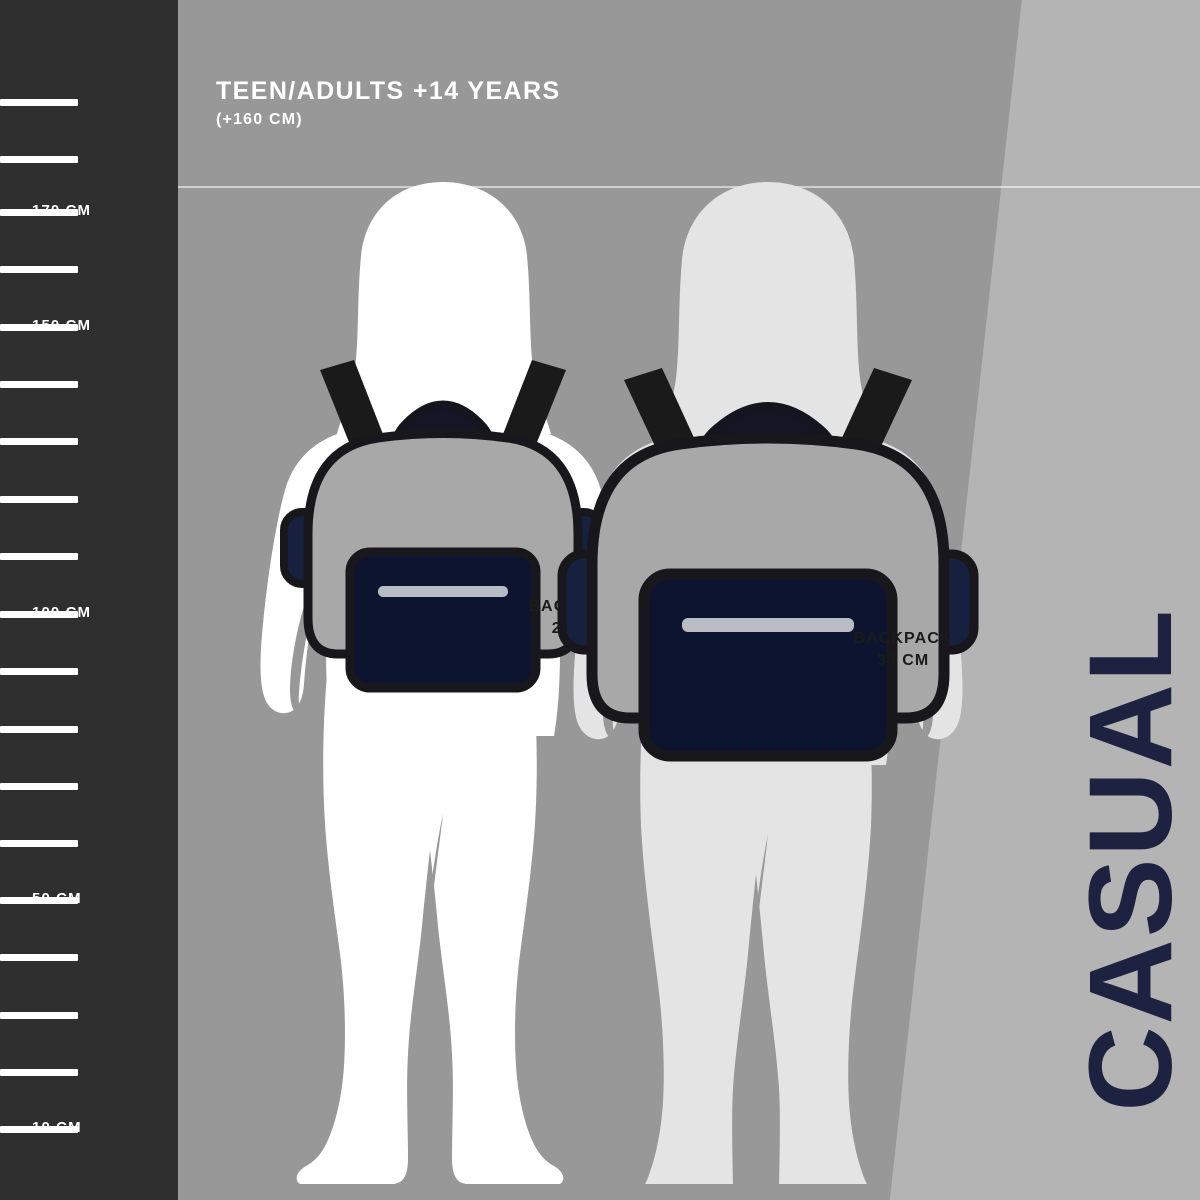 The image size is (1200, 1200). What do you see at coordinates (768, 565) in the screenshot?
I see `backpack-adult` at bounding box center [768, 565].